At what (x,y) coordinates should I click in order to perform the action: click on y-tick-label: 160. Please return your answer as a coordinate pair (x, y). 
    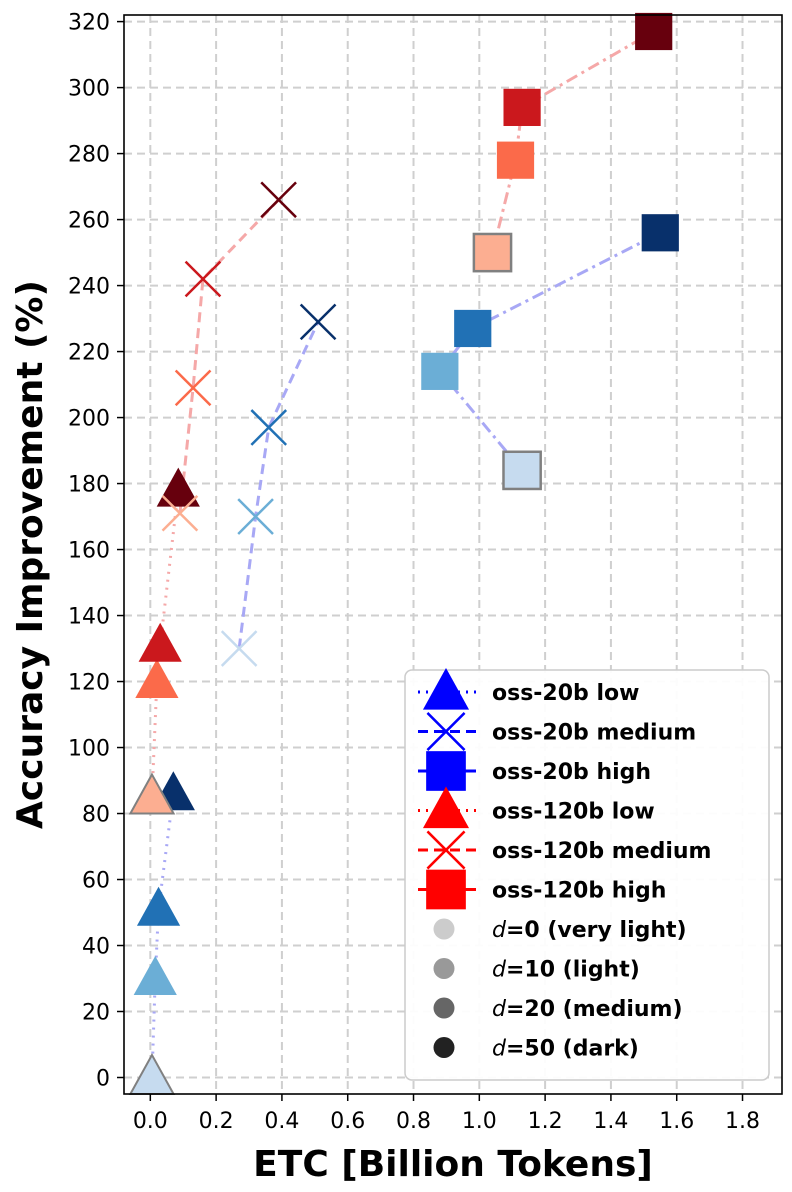
    Looking at the image, I should click on (89, 551).